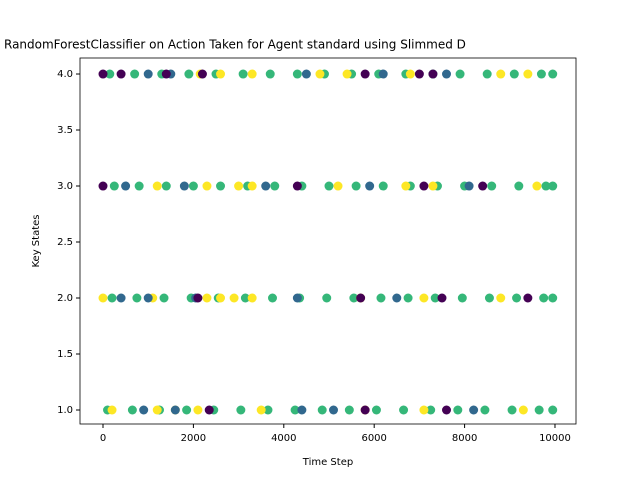  Describe the element at coordinates (464, 438) in the screenshot. I see `x-tick-label: 8000` at that location.